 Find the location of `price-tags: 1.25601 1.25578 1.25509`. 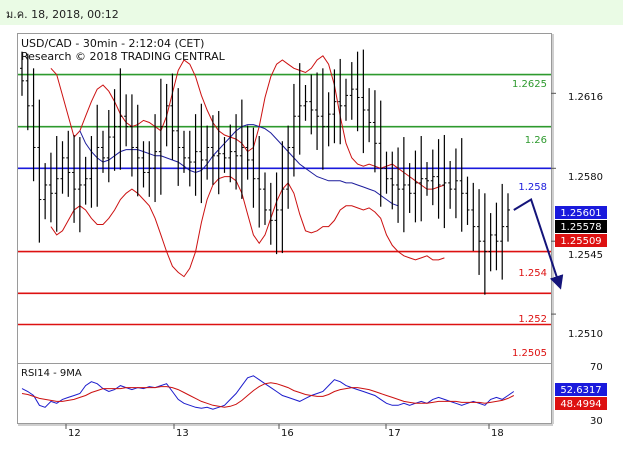

price-tags: 1.25601 1.25578 1.25509 is located at coordinates (581, 226).